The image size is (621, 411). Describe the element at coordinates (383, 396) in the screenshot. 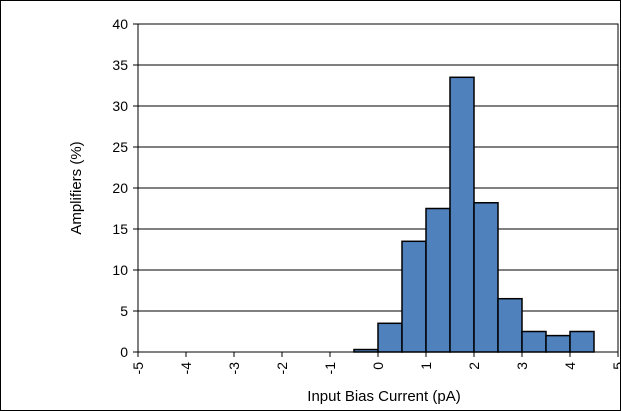

I see `x-axis-title: Input Bias Current (pA)` at that location.